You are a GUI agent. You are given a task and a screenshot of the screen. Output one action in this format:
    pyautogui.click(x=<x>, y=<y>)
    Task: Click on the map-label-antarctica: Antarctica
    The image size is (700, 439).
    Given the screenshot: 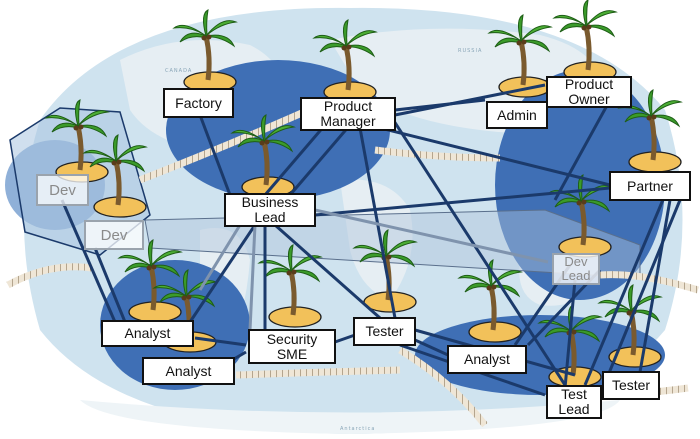 What is the action you would take?
    pyautogui.click(x=357, y=429)
    